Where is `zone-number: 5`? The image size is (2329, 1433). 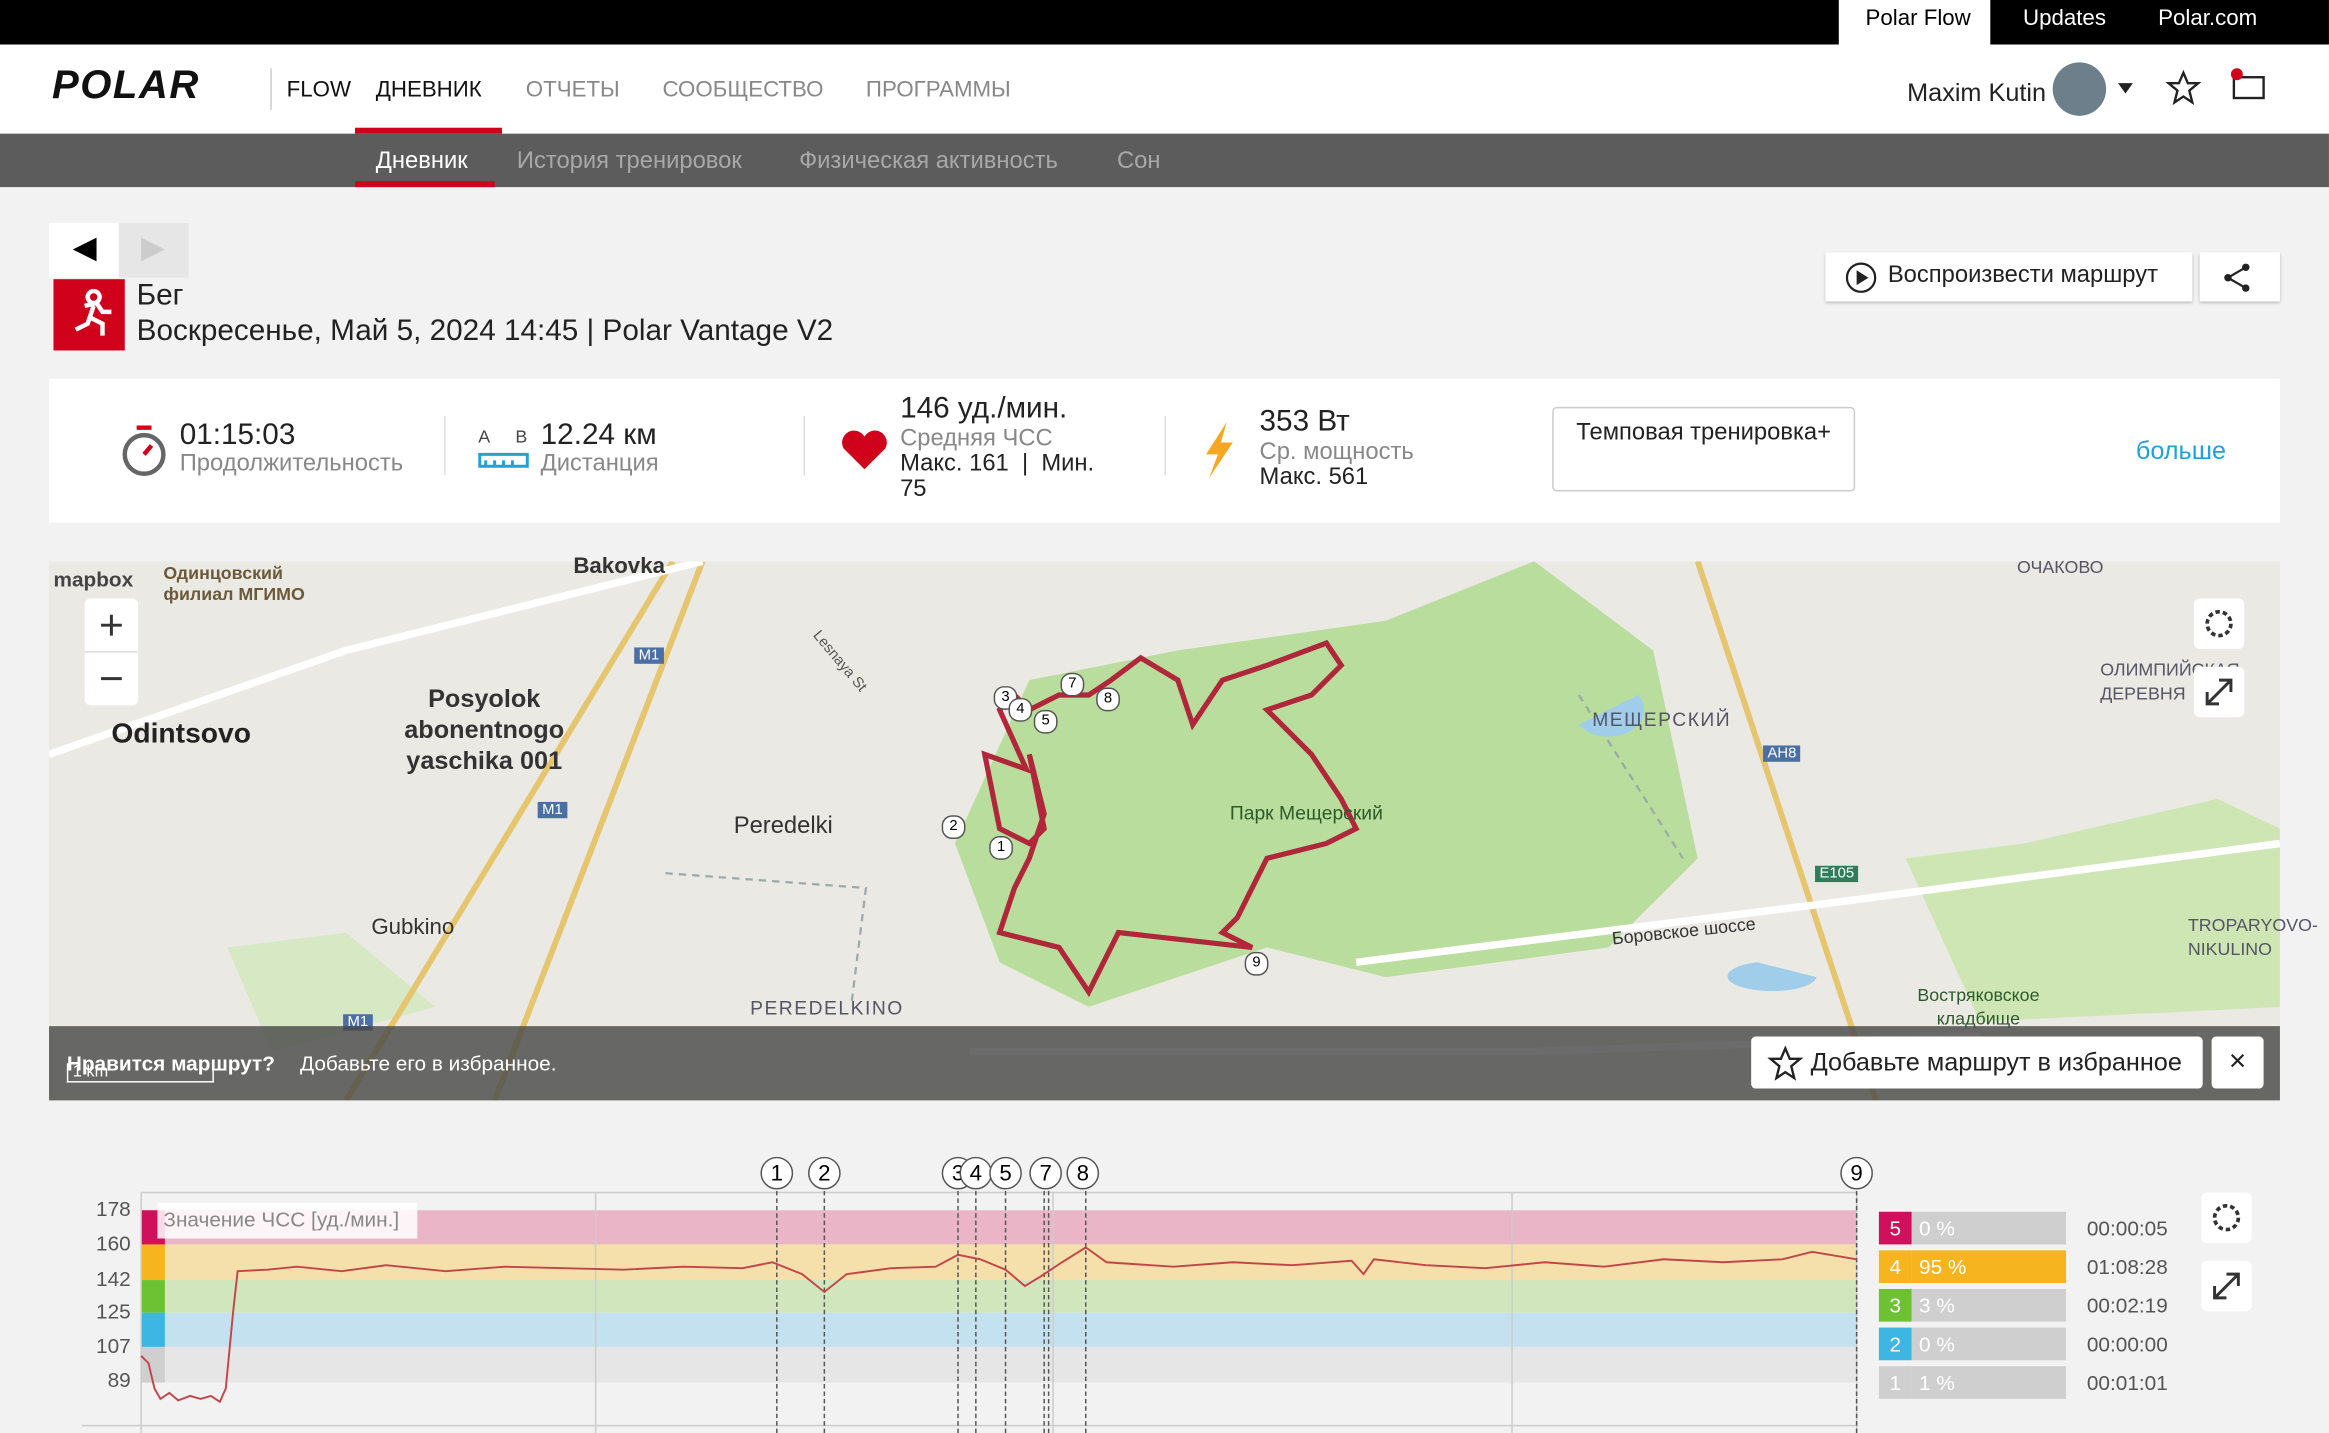
zone-number: 5 is located at coordinates (1895, 1228).